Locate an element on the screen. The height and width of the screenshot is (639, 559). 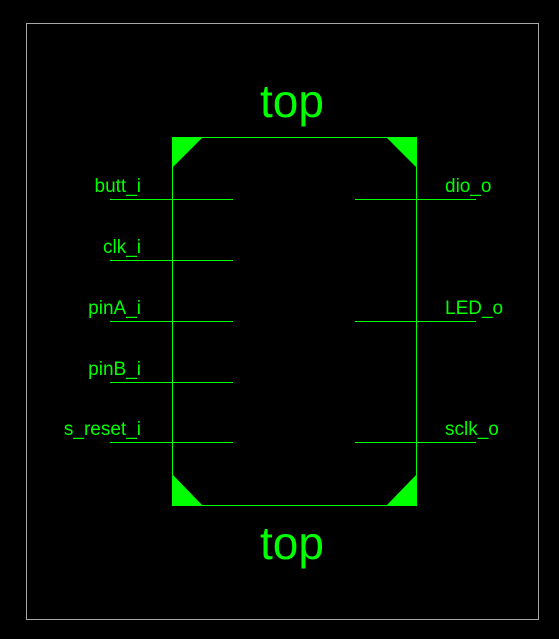
port-label-butt_i: butt_i is located at coordinates (118, 186).